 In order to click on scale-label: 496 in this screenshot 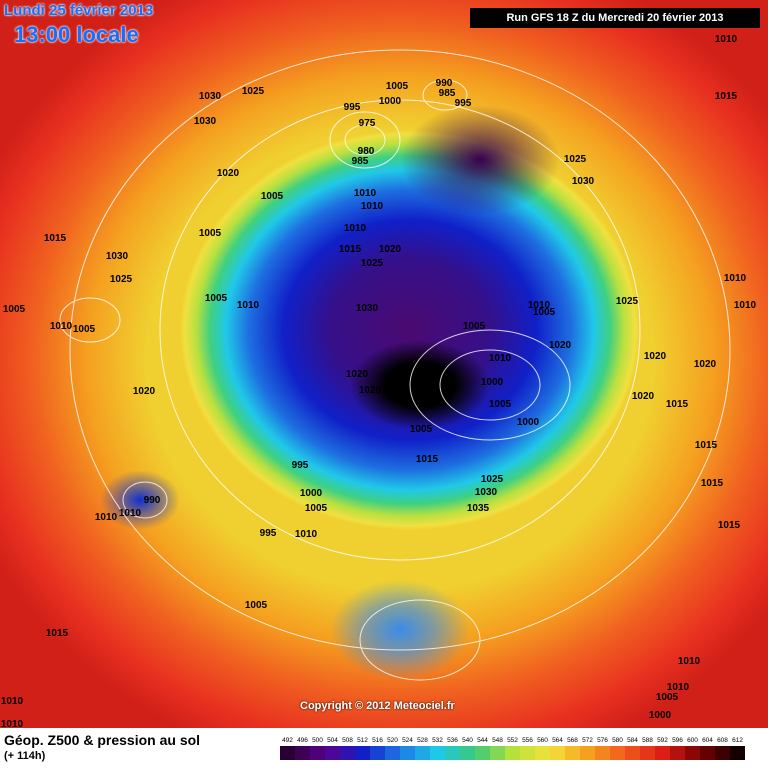, I will do `click(302, 740)`.